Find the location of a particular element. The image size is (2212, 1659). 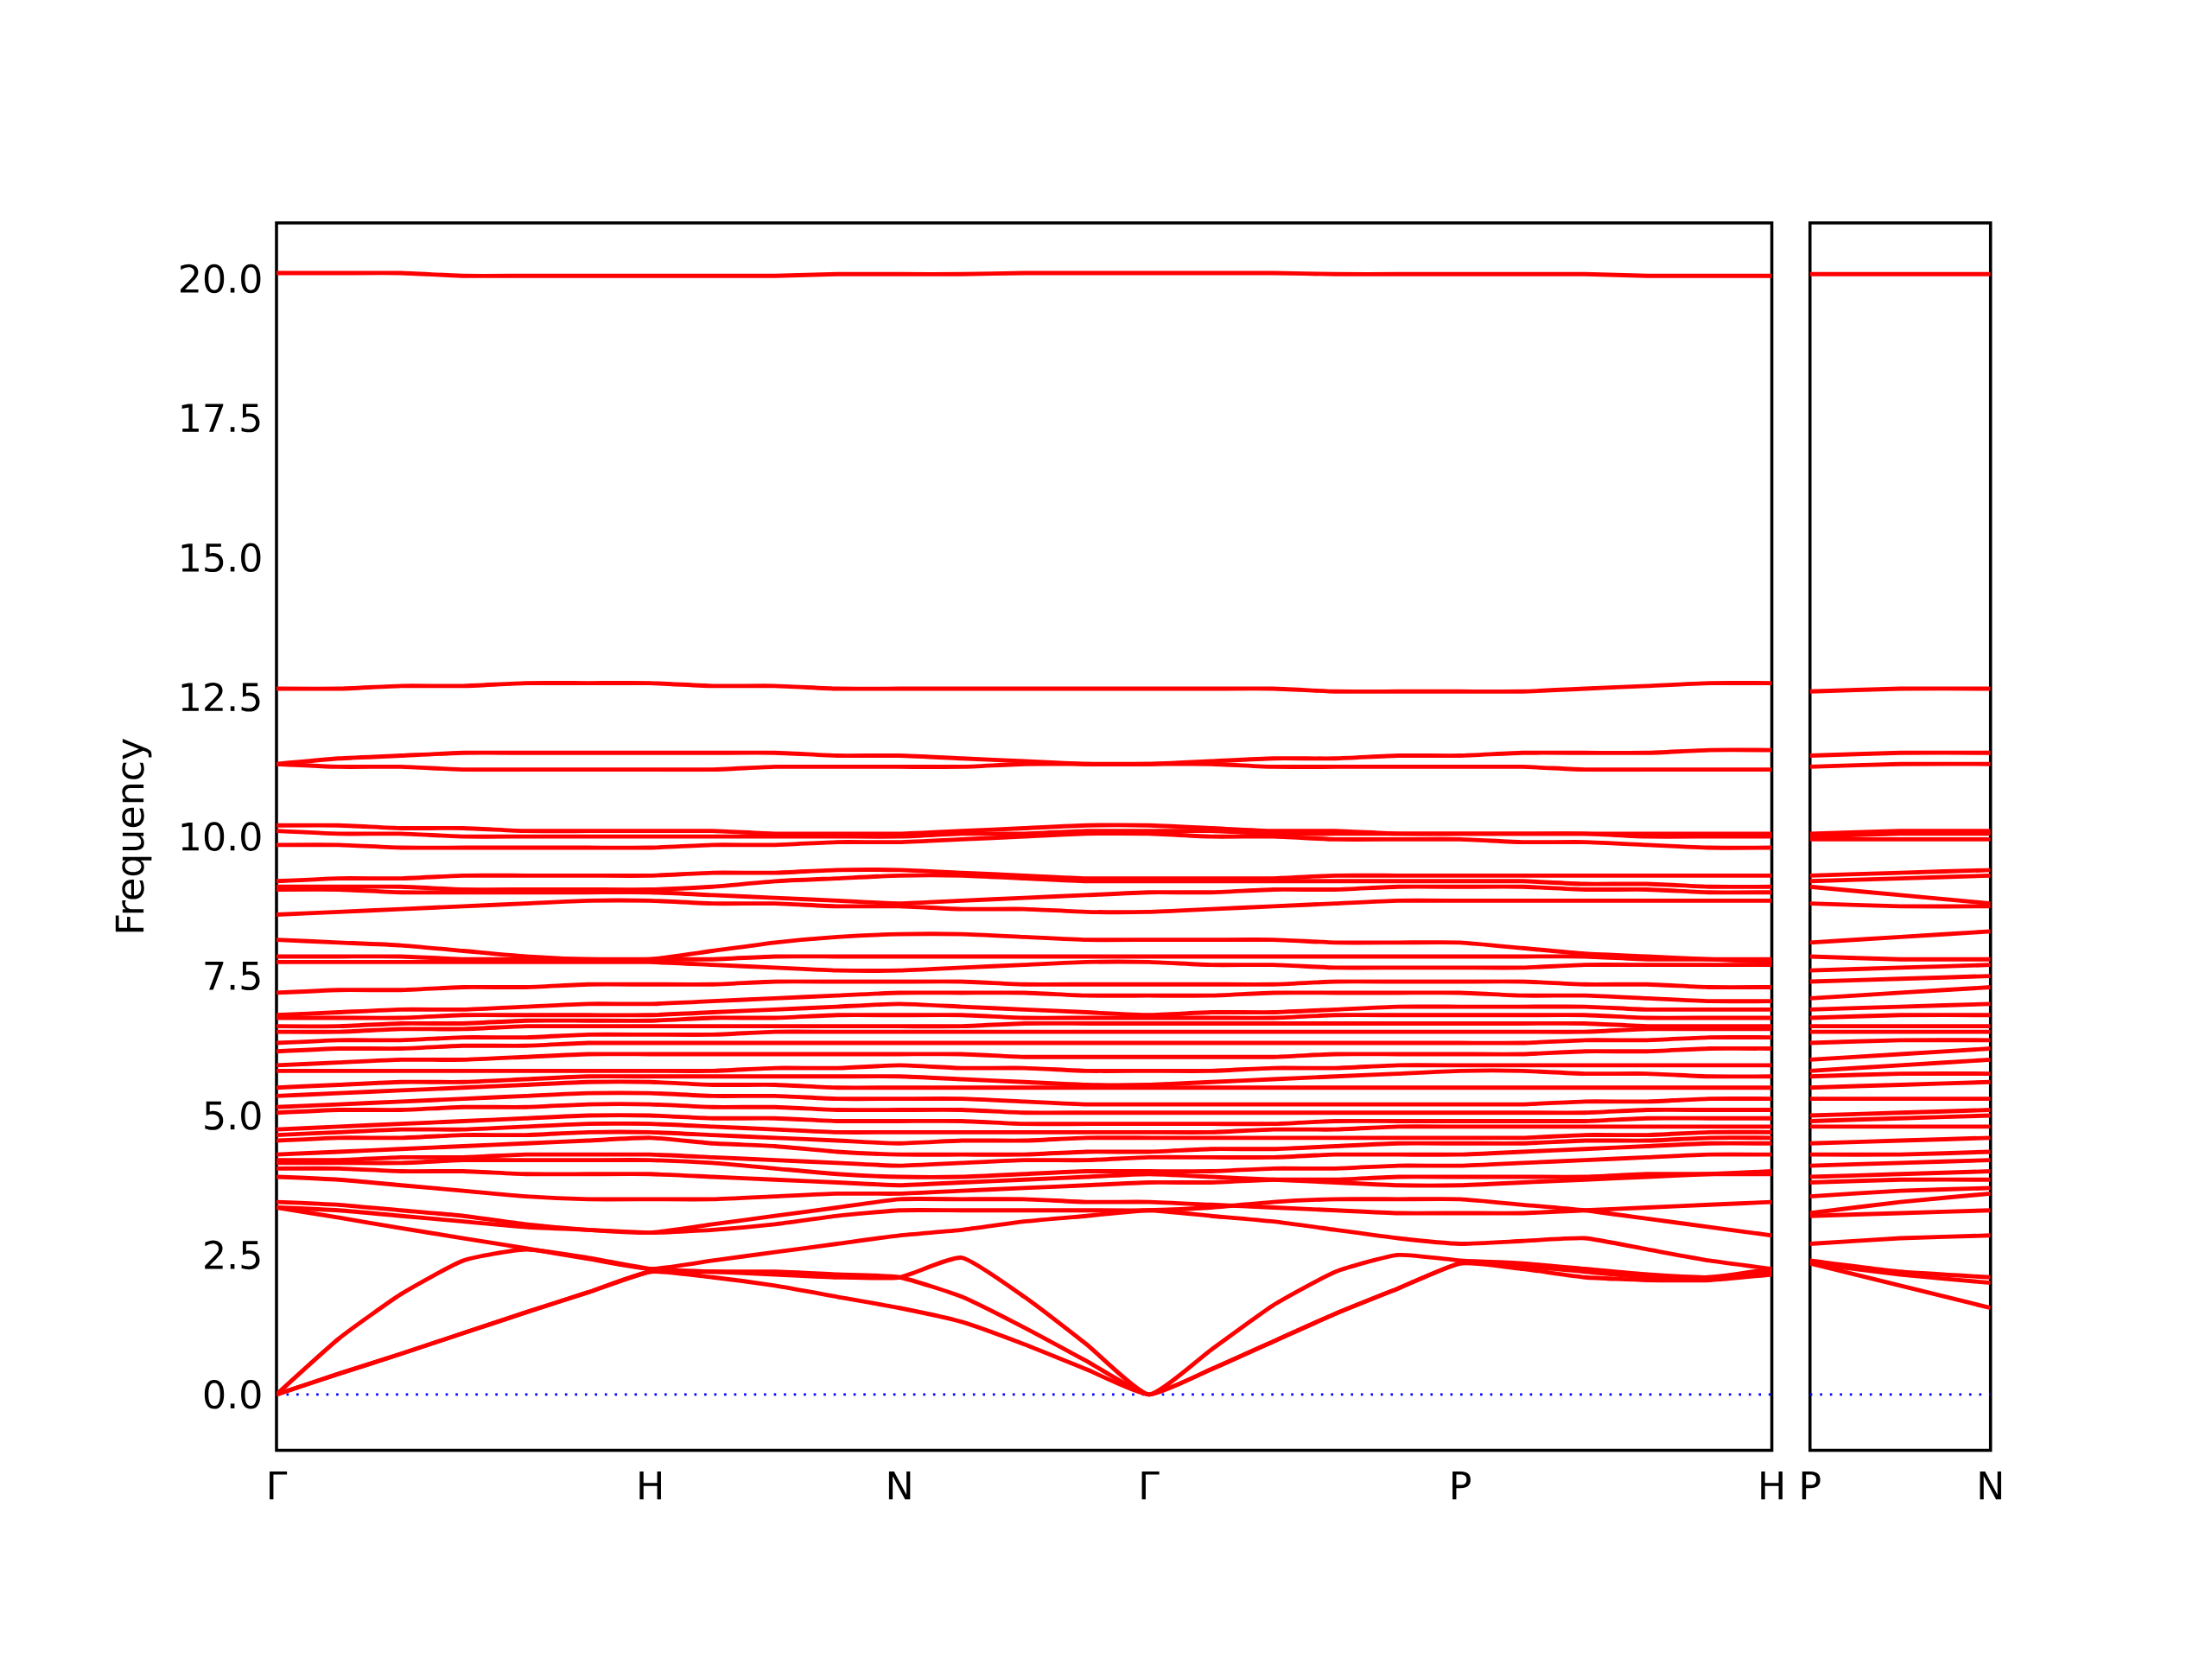

y-tick-label: 0.0 is located at coordinates (232, 1394).